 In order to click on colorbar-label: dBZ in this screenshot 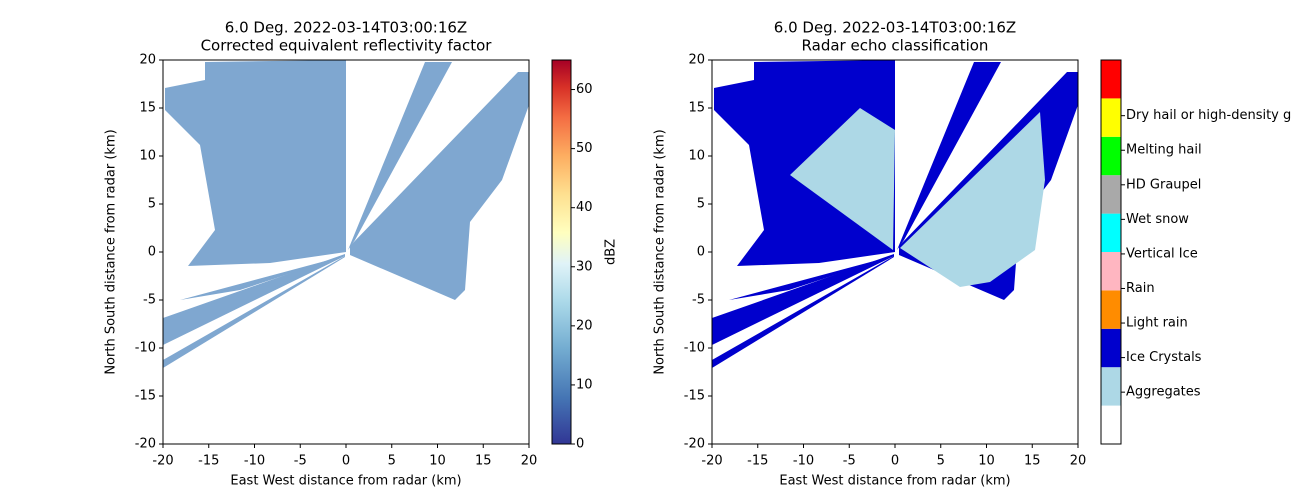, I will do `click(611, 252)`.